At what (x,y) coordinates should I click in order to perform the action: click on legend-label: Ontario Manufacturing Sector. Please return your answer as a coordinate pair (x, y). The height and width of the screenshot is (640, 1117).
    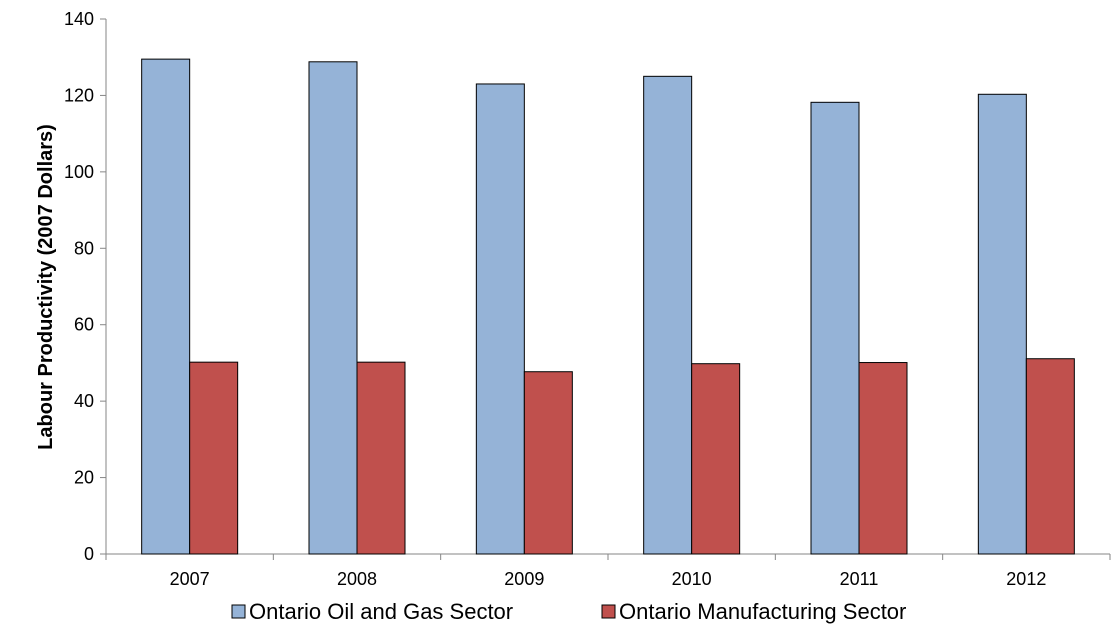
    Looking at the image, I should click on (762, 611).